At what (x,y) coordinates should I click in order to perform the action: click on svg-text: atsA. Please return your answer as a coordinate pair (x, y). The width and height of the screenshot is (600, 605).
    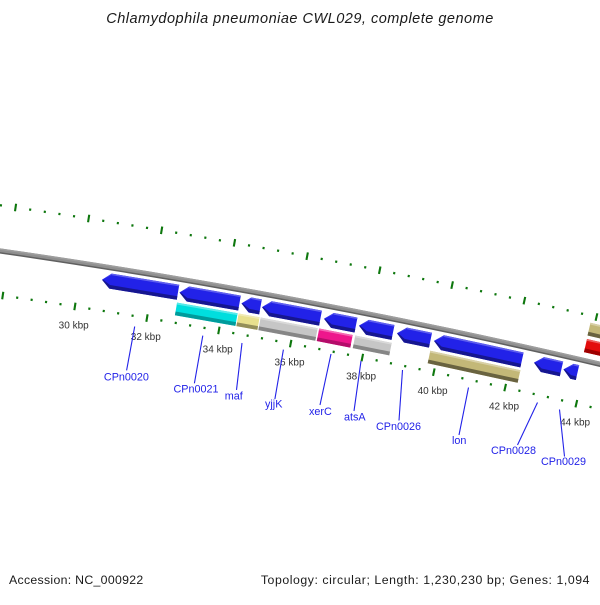
    Looking at the image, I should click on (355, 418).